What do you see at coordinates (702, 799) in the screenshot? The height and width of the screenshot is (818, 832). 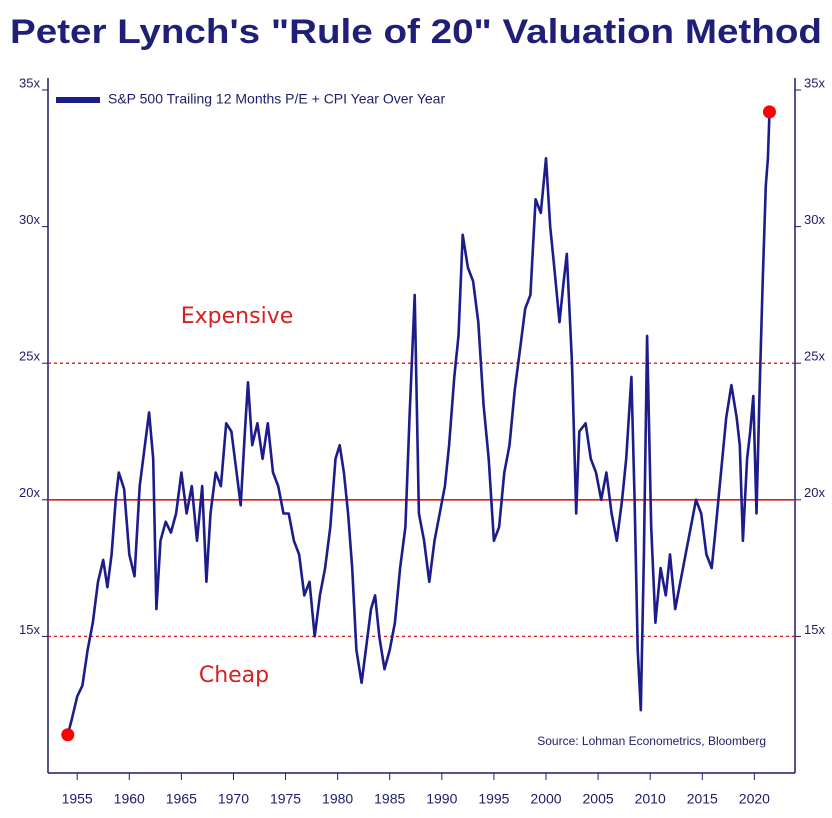 I see `x-tick-label: 2015` at bounding box center [702, 799].